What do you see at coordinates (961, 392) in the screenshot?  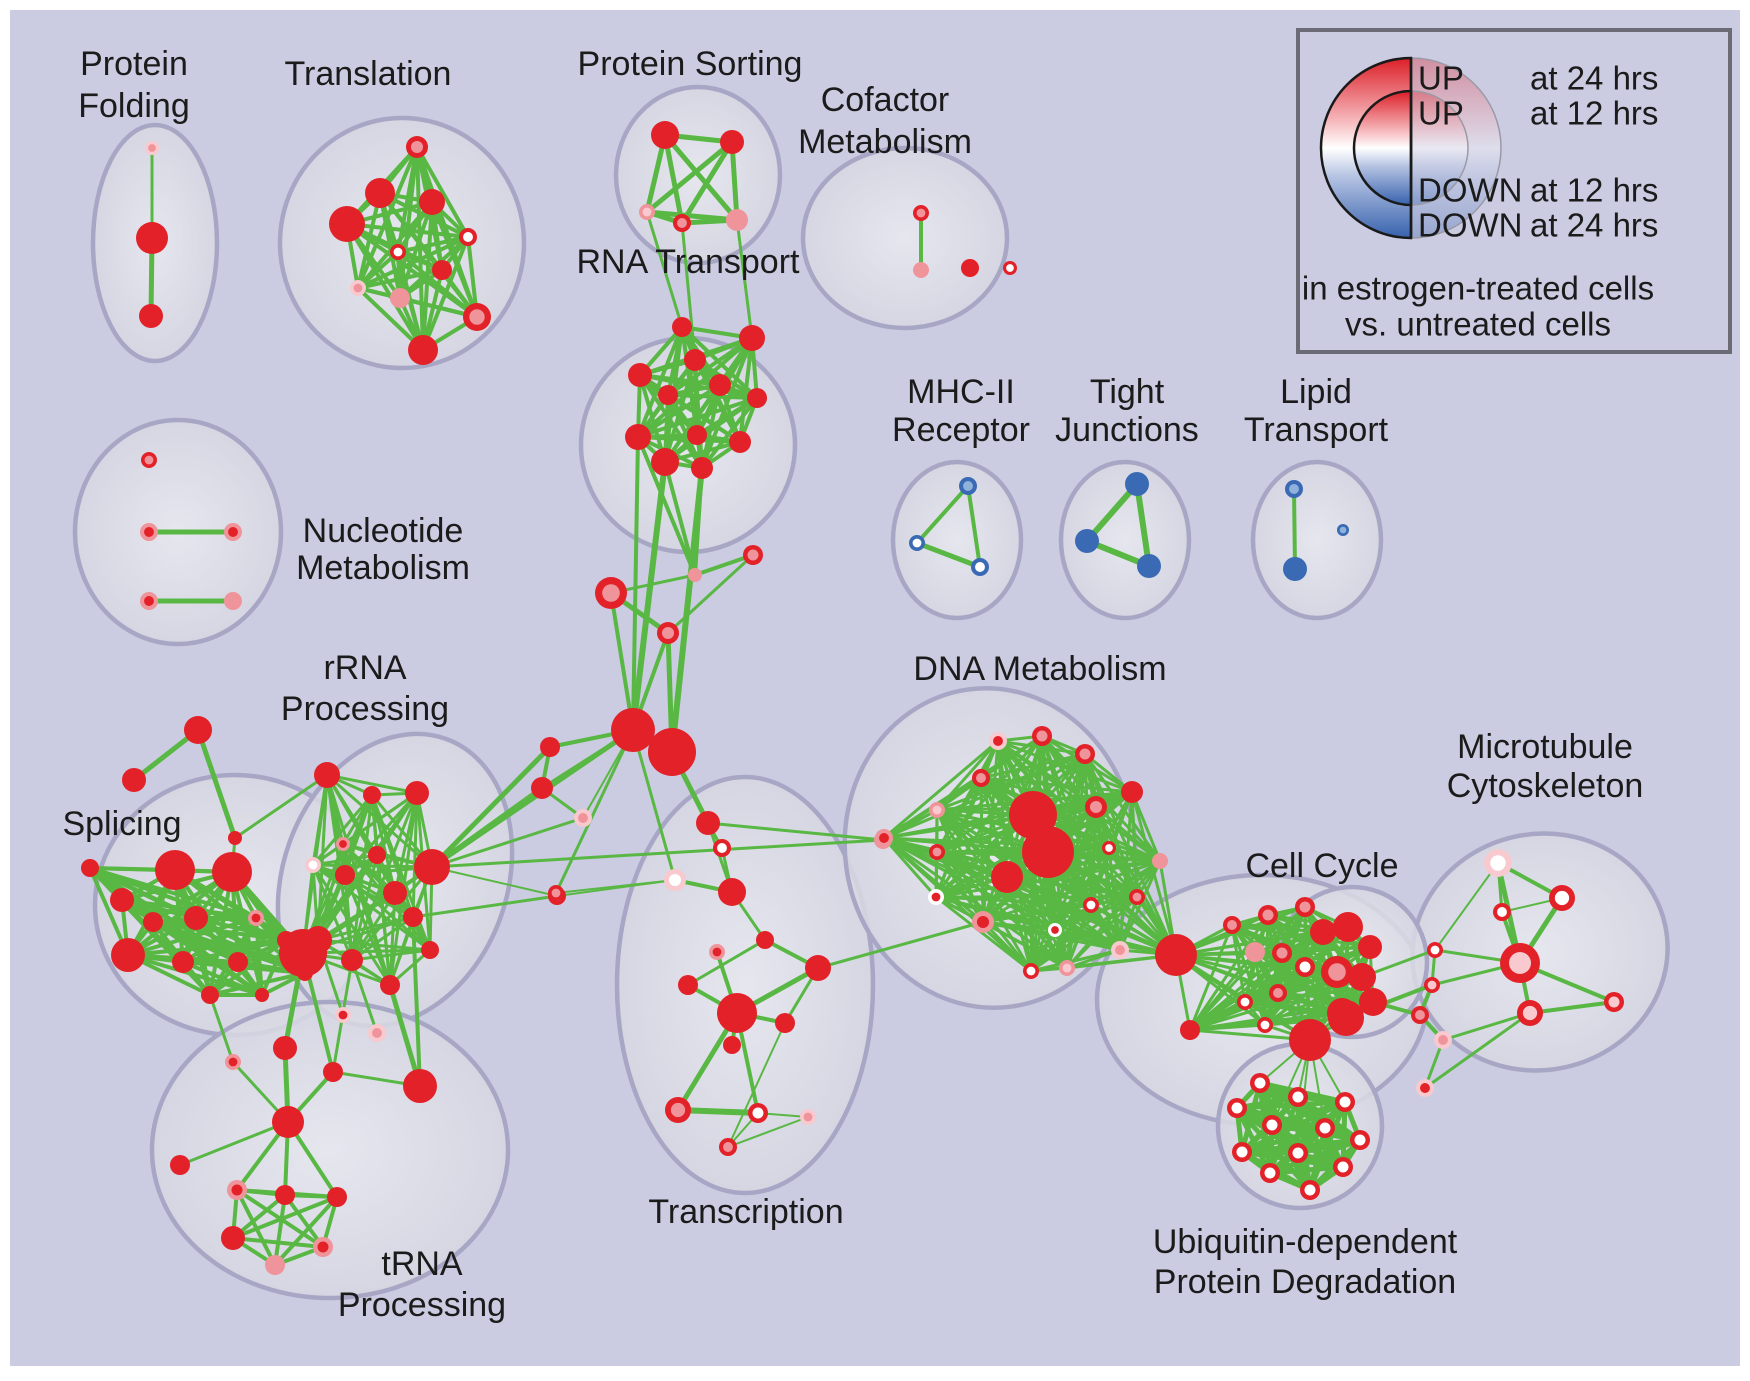 I see `cluster-label-mhc-ii-receptor: MHC-II` at bounding box center [961, 392].